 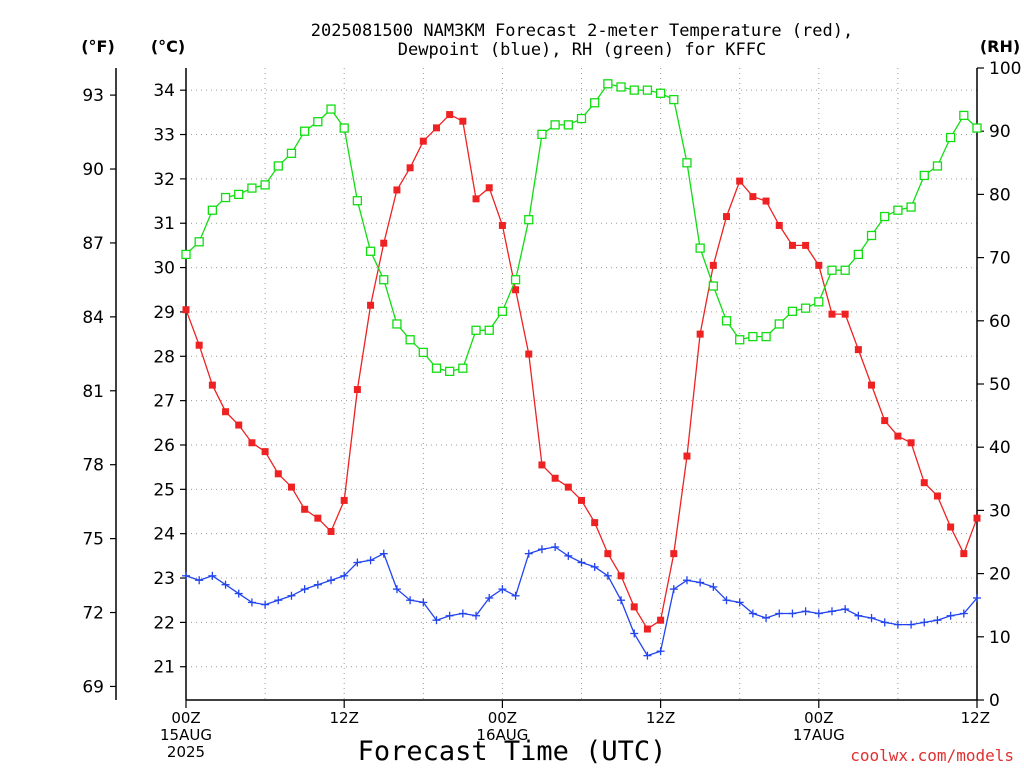 I want to click on celsius-tick-label: 32, so click(x=164, y=180).